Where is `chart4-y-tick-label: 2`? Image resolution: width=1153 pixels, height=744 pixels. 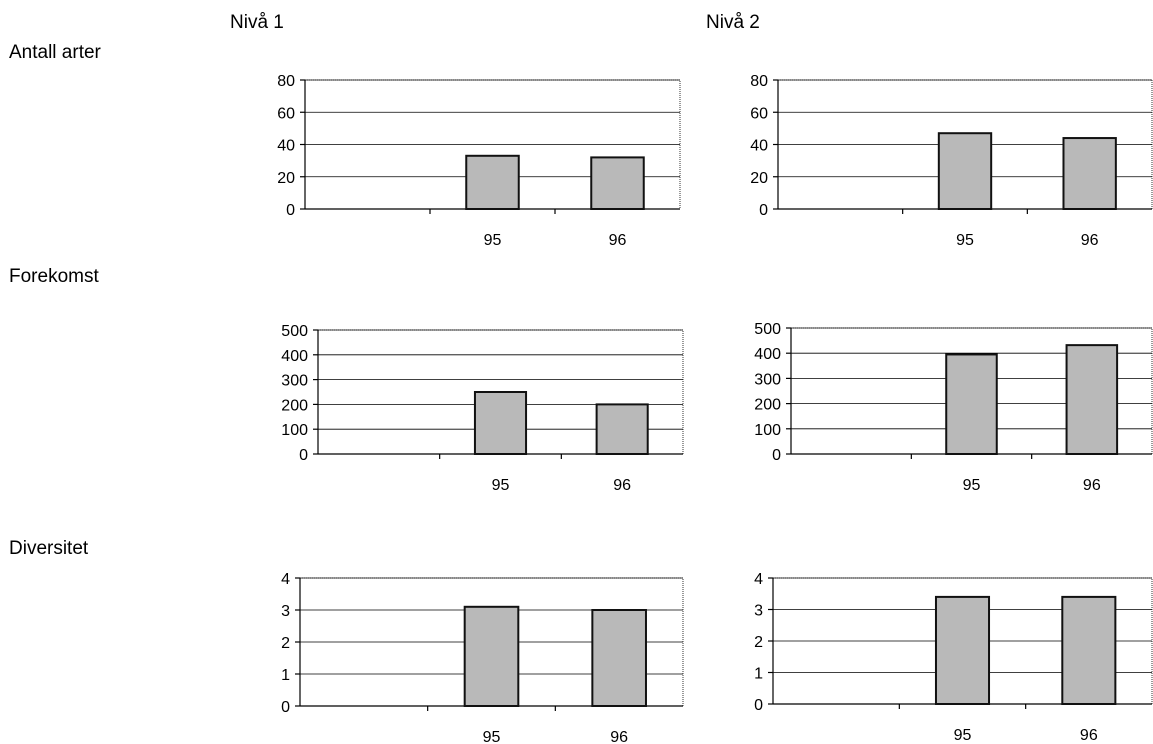
chart4-y-tick-label: 2 is located at coordinates (285, 643).